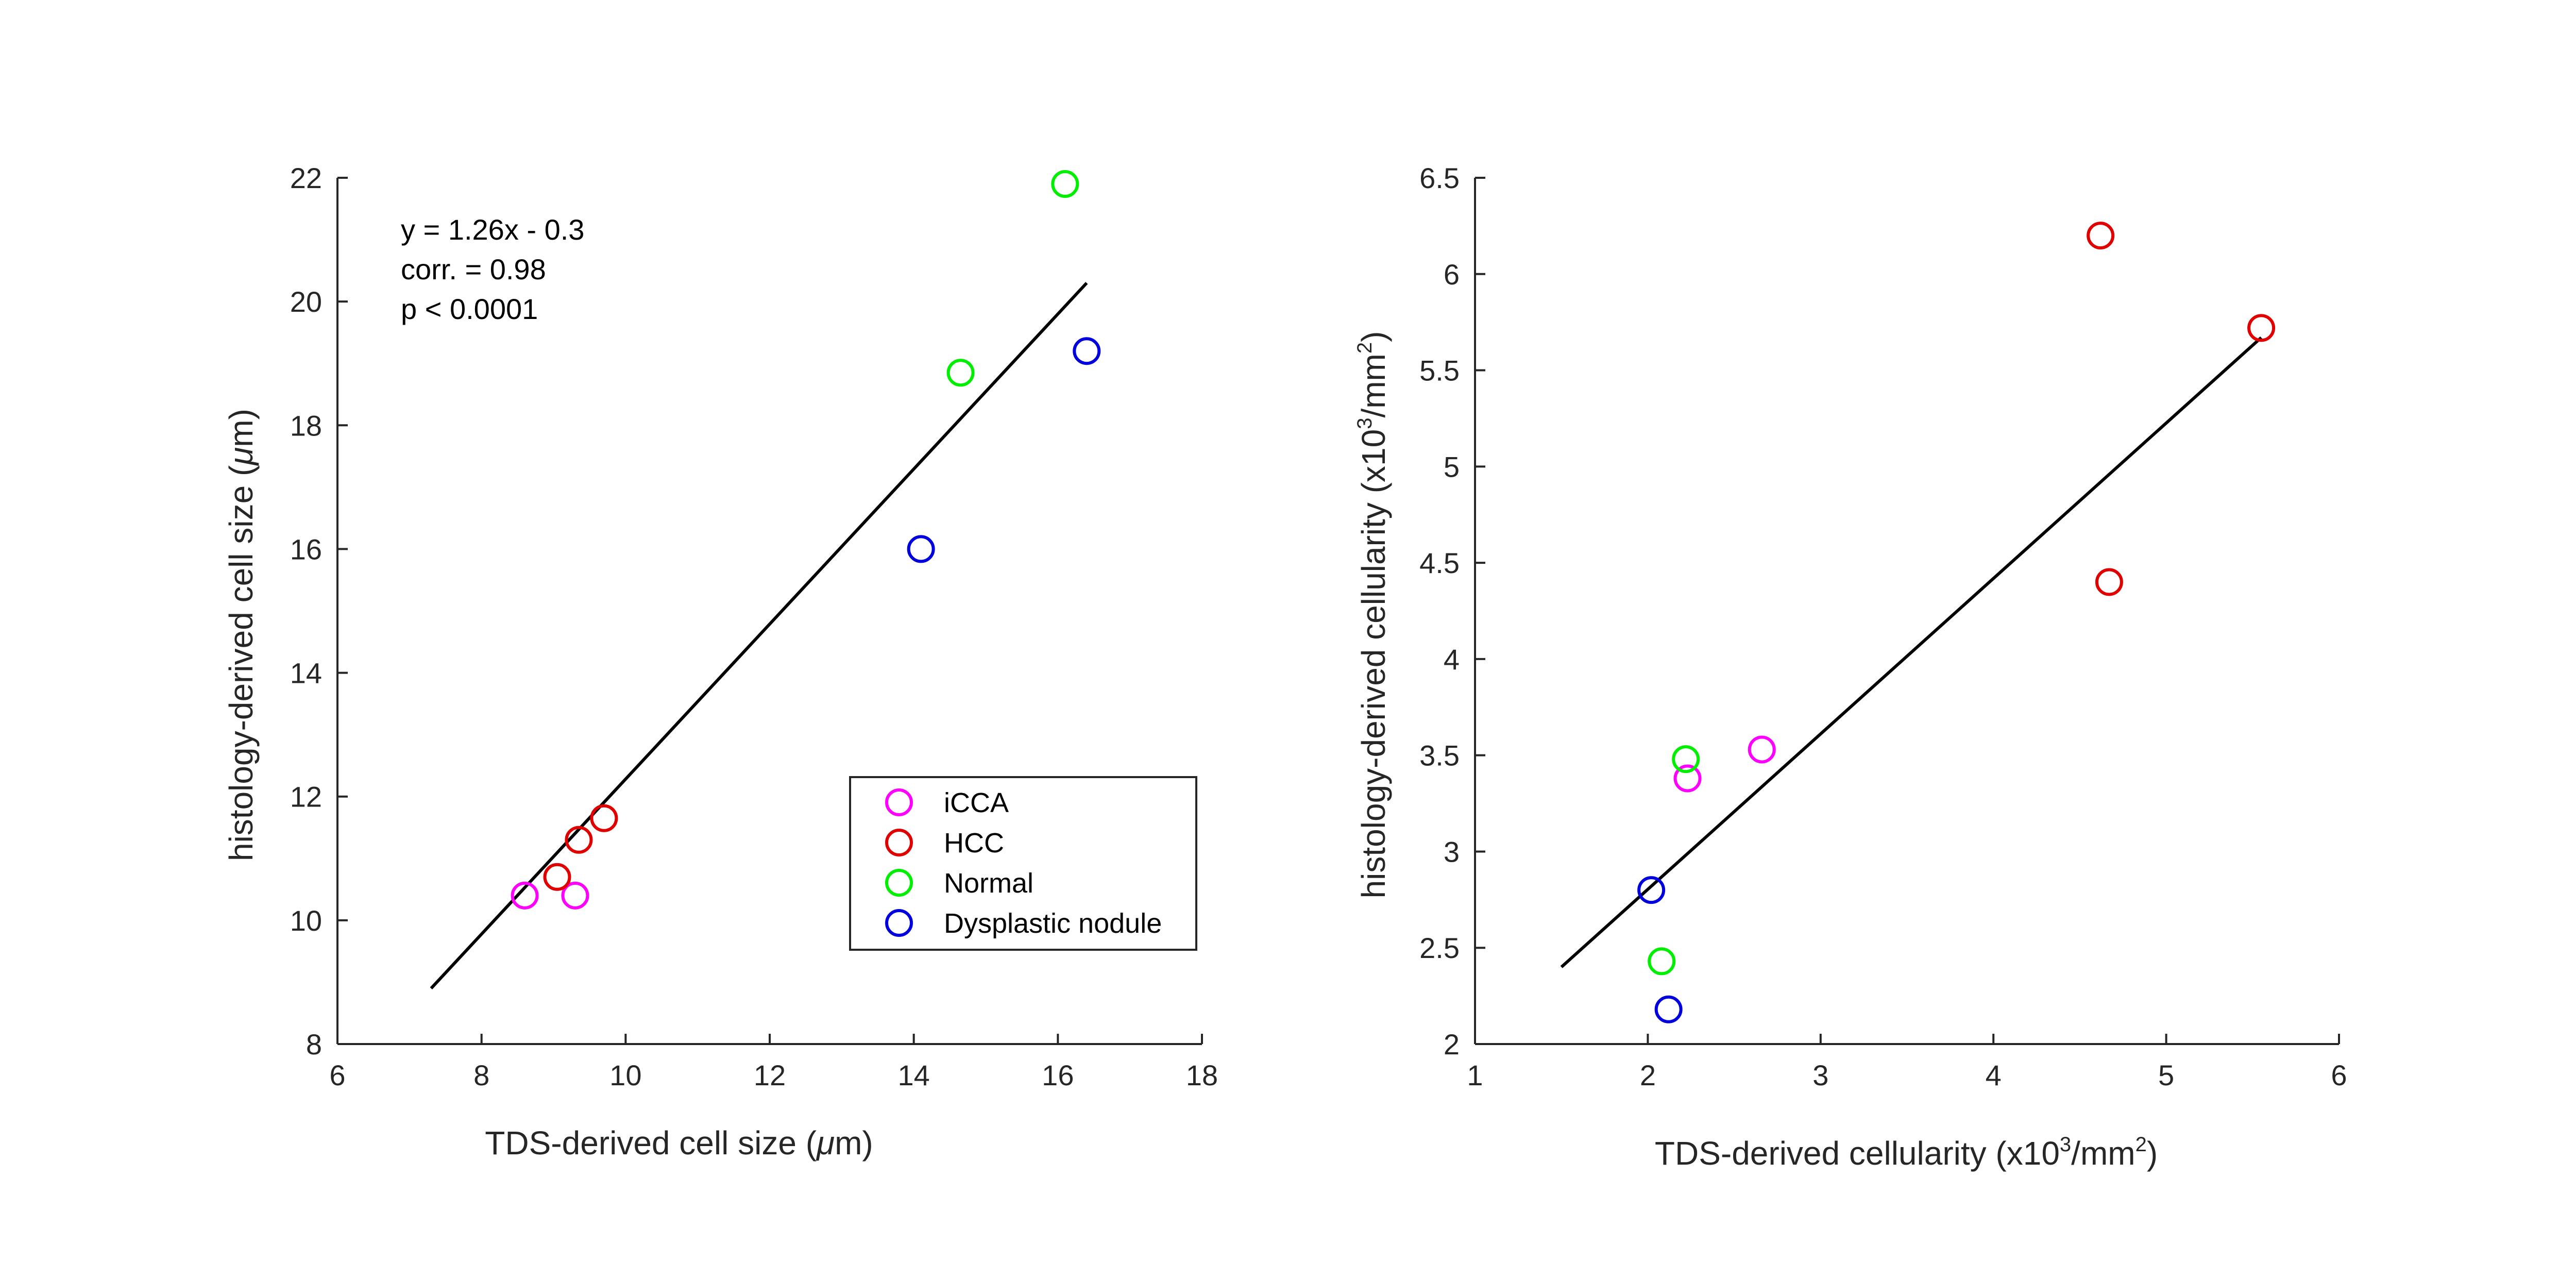  Describe the element at coordinates (899, 843) in the screenshot. I see `legend-marker-hcc` at that location.